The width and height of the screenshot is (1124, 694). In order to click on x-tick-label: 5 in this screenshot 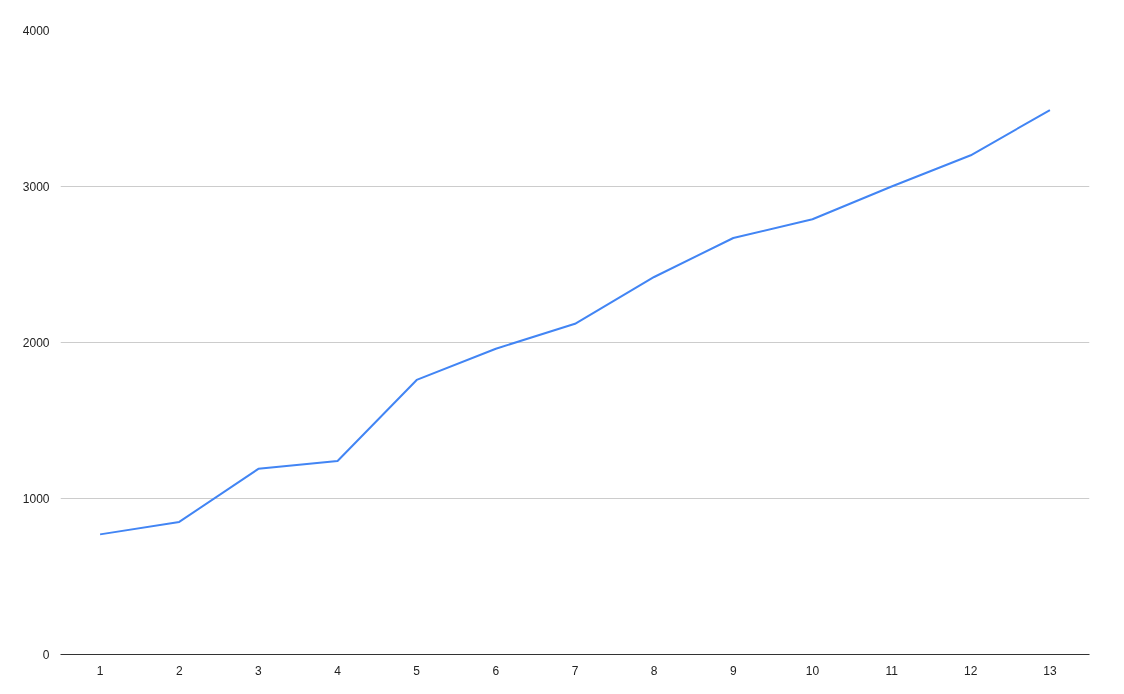, I will do `click(417, 670)`.